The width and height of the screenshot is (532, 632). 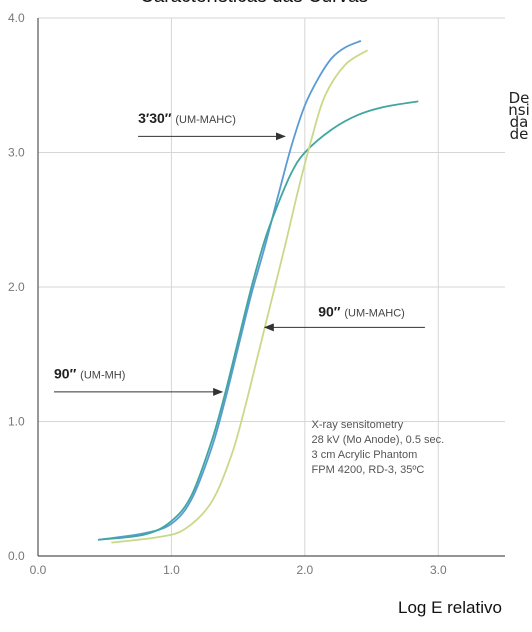 What do you see at coordinates (305, 570) in the screenshot?
I see `x-tick-label: 2.0` at bounding box center [305, 570].